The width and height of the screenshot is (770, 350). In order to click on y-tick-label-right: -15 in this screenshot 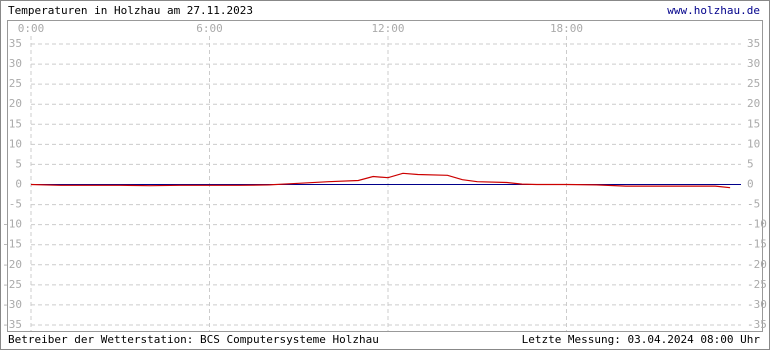, I will do `click(757, 244)`.